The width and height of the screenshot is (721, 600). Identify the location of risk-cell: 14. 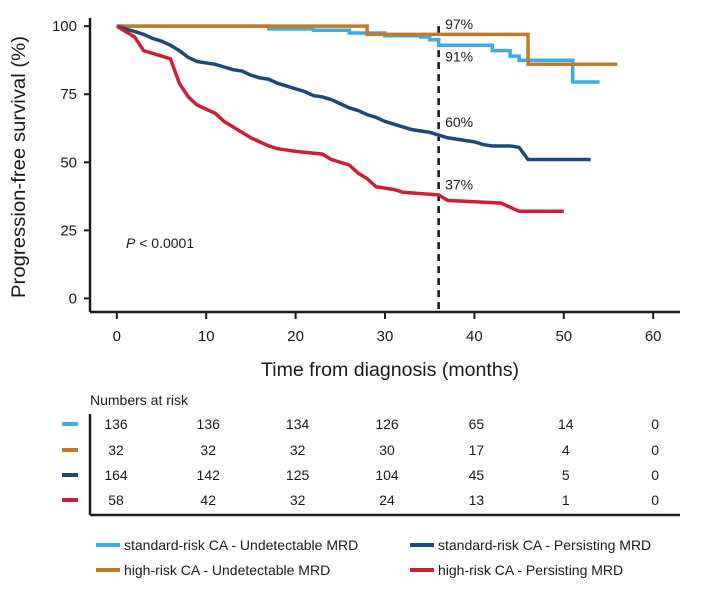
(566, 424).